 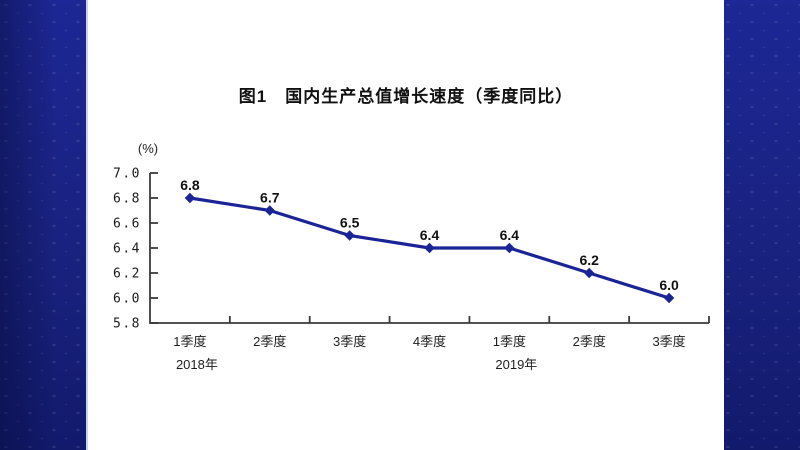 I want to click on data-label: 6.5, so click(x=350, y=223).